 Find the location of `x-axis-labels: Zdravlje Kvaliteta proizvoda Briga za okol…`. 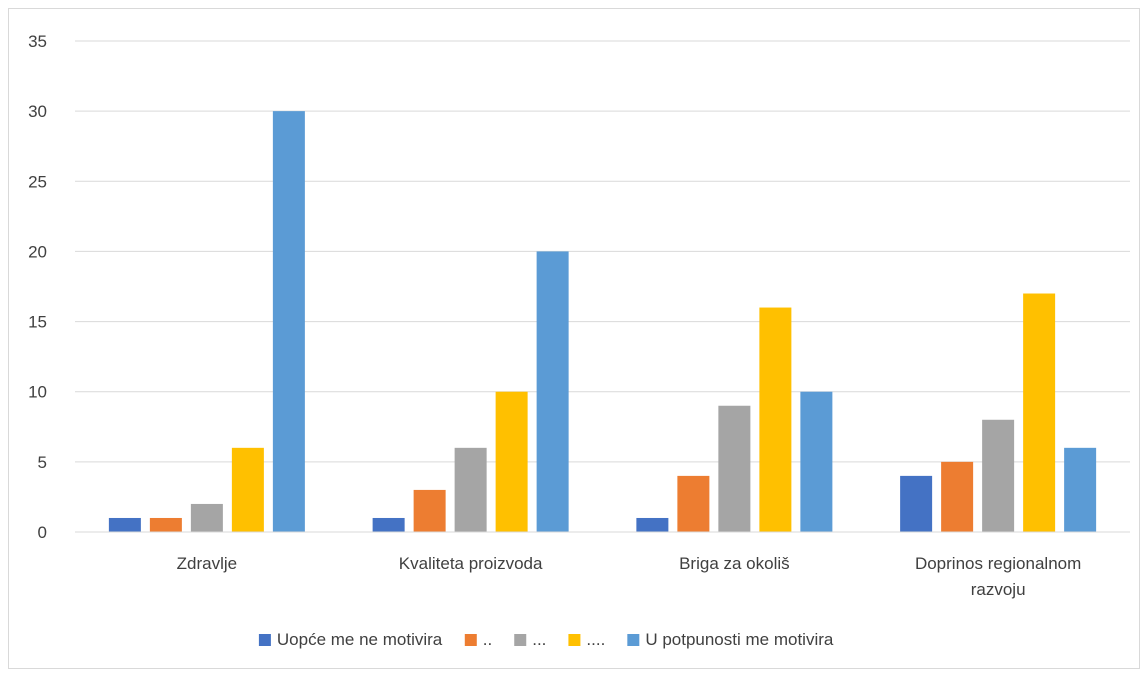

x-axis-labels: Zdravlje Kvaliteta proizvoda Briga za okol… is located at coordinates (629, 576).